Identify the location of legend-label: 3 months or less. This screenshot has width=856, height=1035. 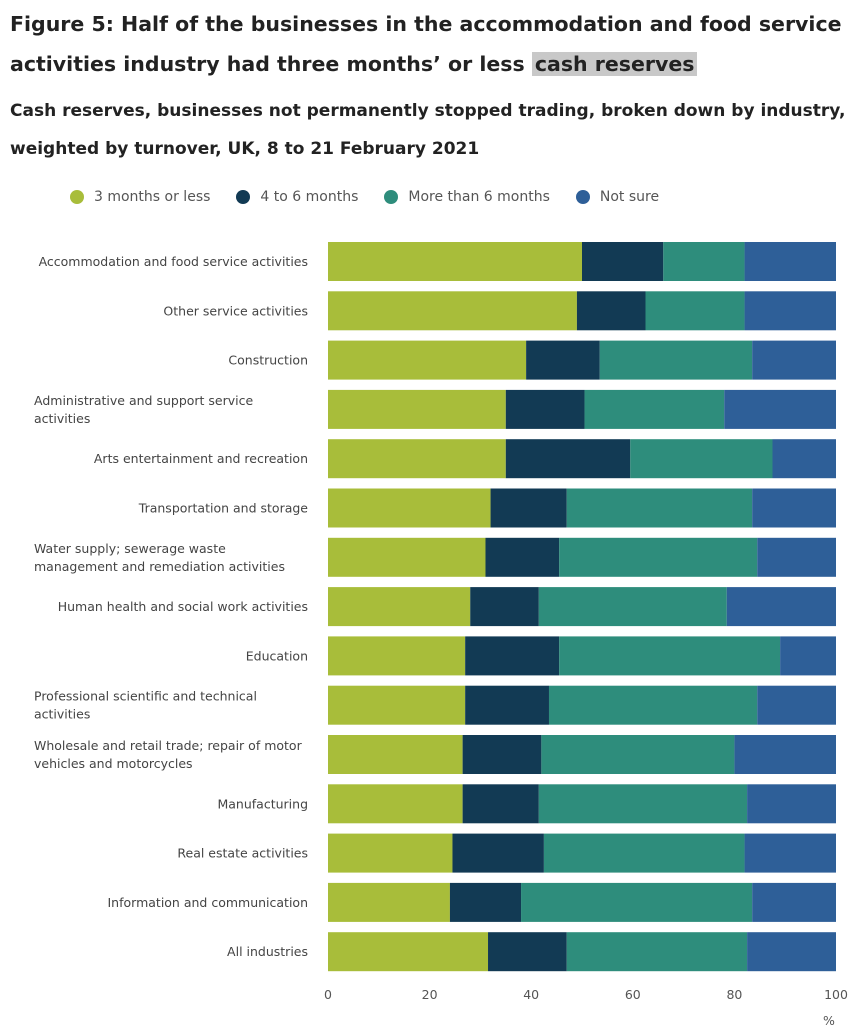
(152, 197).